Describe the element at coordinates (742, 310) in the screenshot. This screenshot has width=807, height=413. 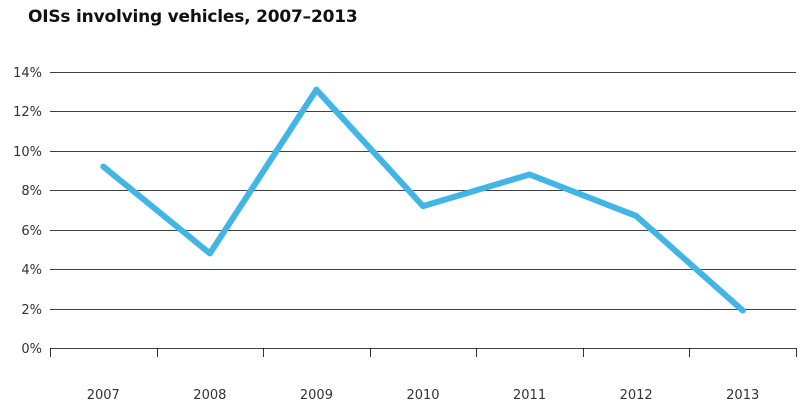
I see `data-point-2013` at that location.